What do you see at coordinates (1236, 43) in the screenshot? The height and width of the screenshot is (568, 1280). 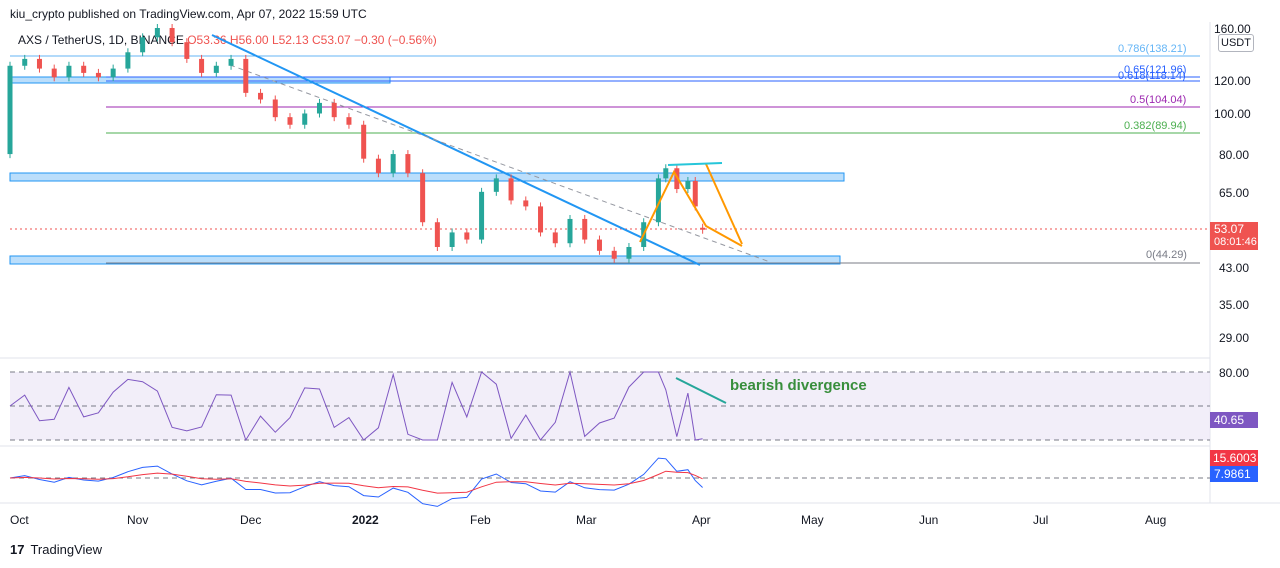 I see `currency-button: USDT` at bounding box center [1236, 43].